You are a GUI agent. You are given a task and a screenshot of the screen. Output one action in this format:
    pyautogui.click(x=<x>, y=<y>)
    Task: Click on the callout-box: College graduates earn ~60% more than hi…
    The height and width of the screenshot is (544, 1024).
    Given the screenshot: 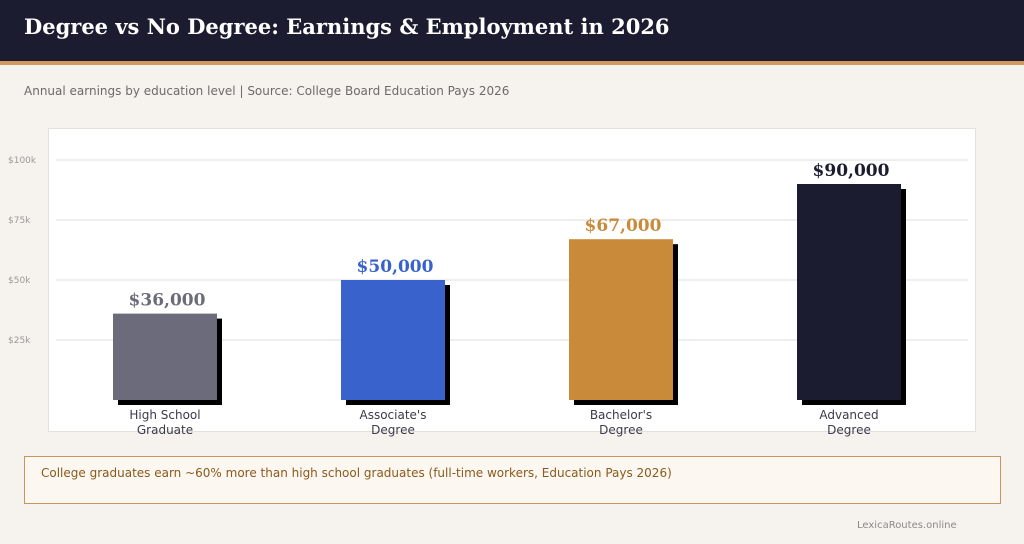 What is the action you would take?
    pyautogui.click(x=512, y=480)
    